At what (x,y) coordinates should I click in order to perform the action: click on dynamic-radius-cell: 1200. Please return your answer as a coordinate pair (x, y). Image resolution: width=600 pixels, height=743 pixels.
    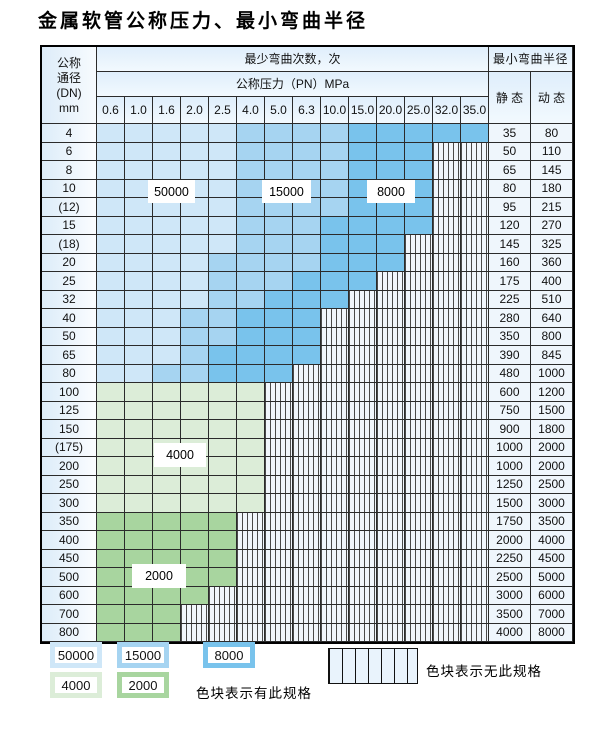
    Looking at the image, I should click on (552, 392).